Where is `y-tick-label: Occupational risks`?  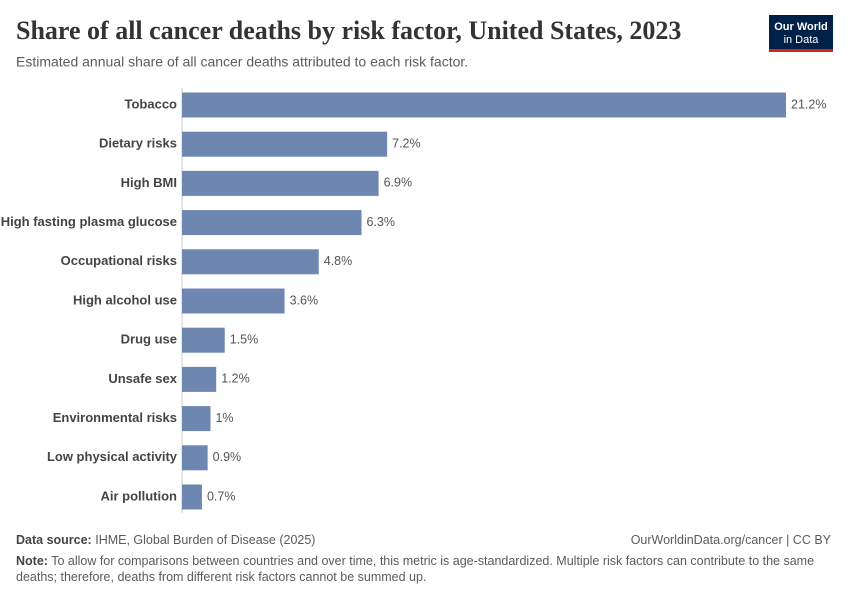 y-tick-label: Occupational risks is located at coordinates (119, 260).